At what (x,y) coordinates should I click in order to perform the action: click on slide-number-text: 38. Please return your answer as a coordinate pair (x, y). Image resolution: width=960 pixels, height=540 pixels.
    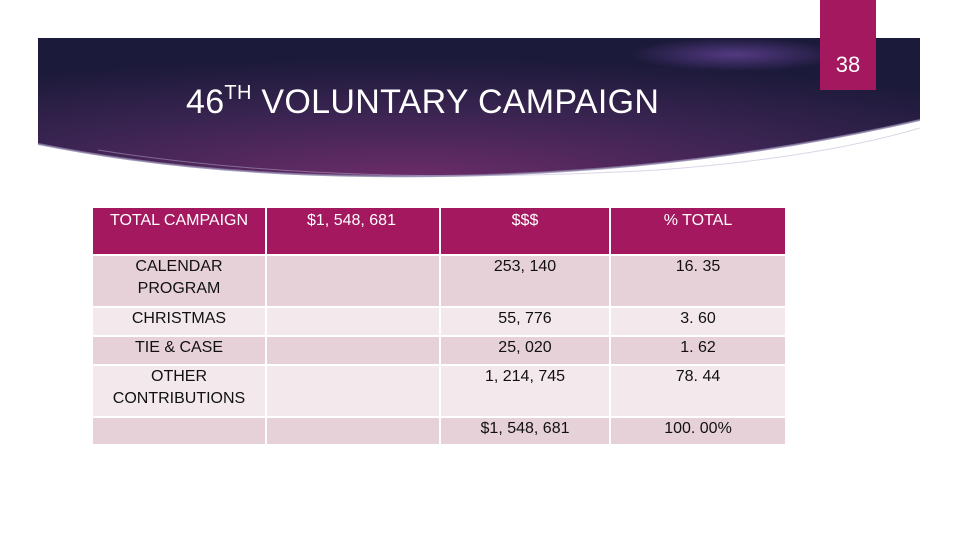
    Looking at the image, I should click on (848, 64).